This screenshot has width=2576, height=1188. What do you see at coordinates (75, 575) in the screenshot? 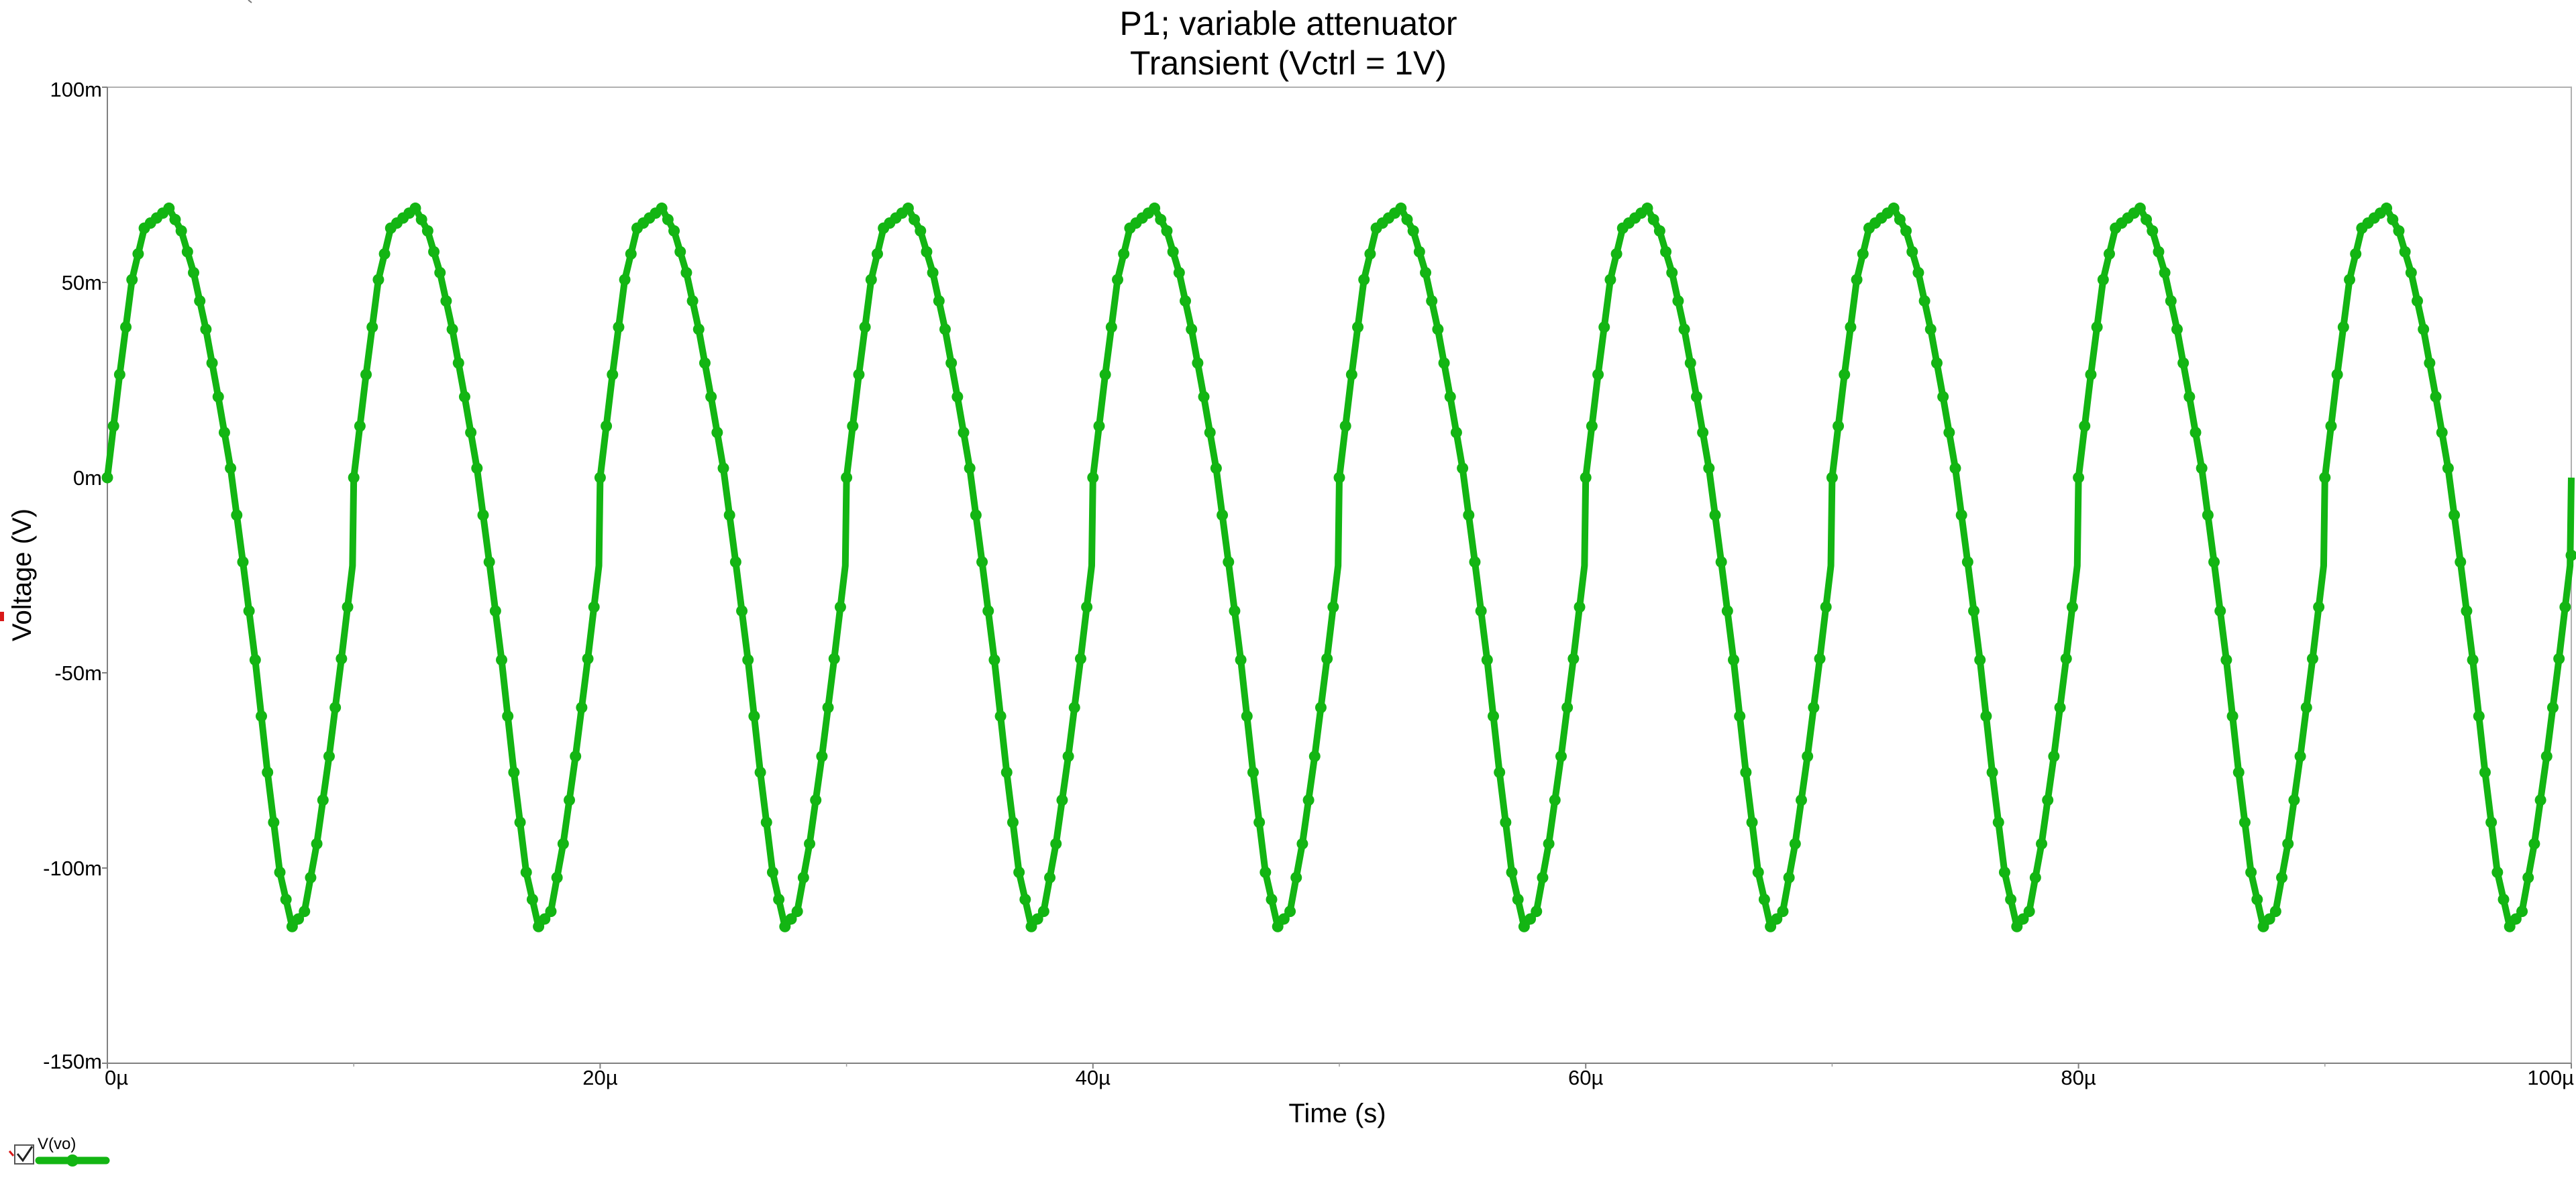
I see `y-axis-ticks: 100m 50m 0m -50m -100m -150m` at bounding box center [75, 575].